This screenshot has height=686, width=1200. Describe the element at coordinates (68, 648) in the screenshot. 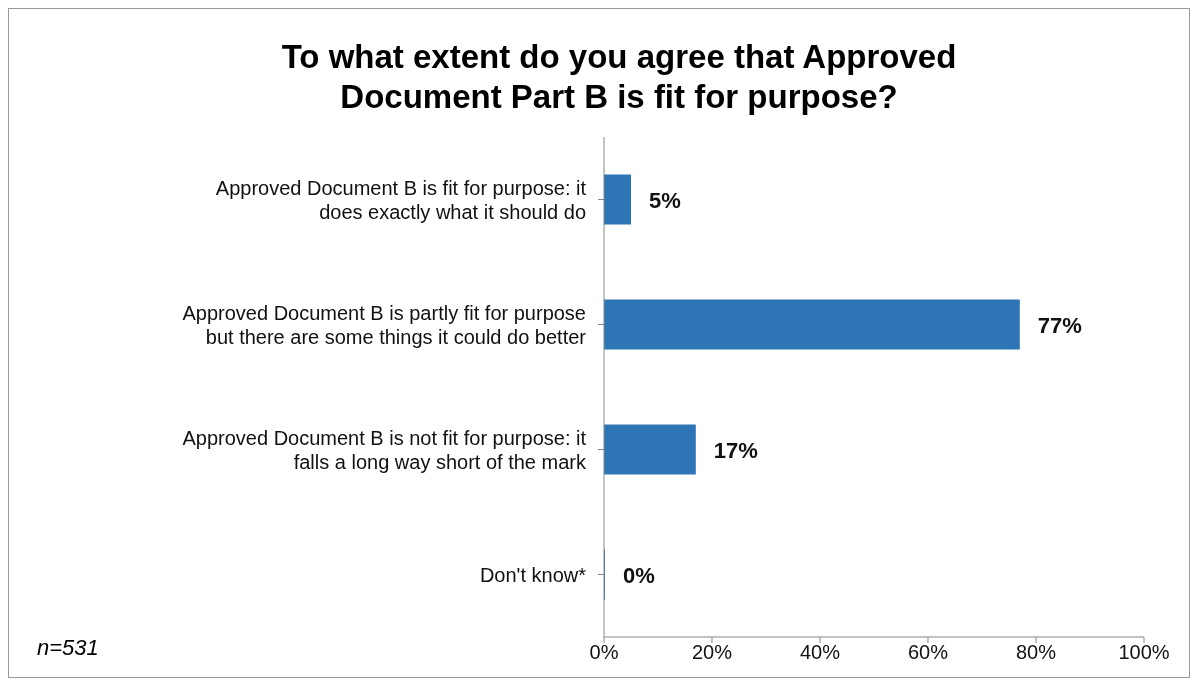

I see `text: n=531` at that location.